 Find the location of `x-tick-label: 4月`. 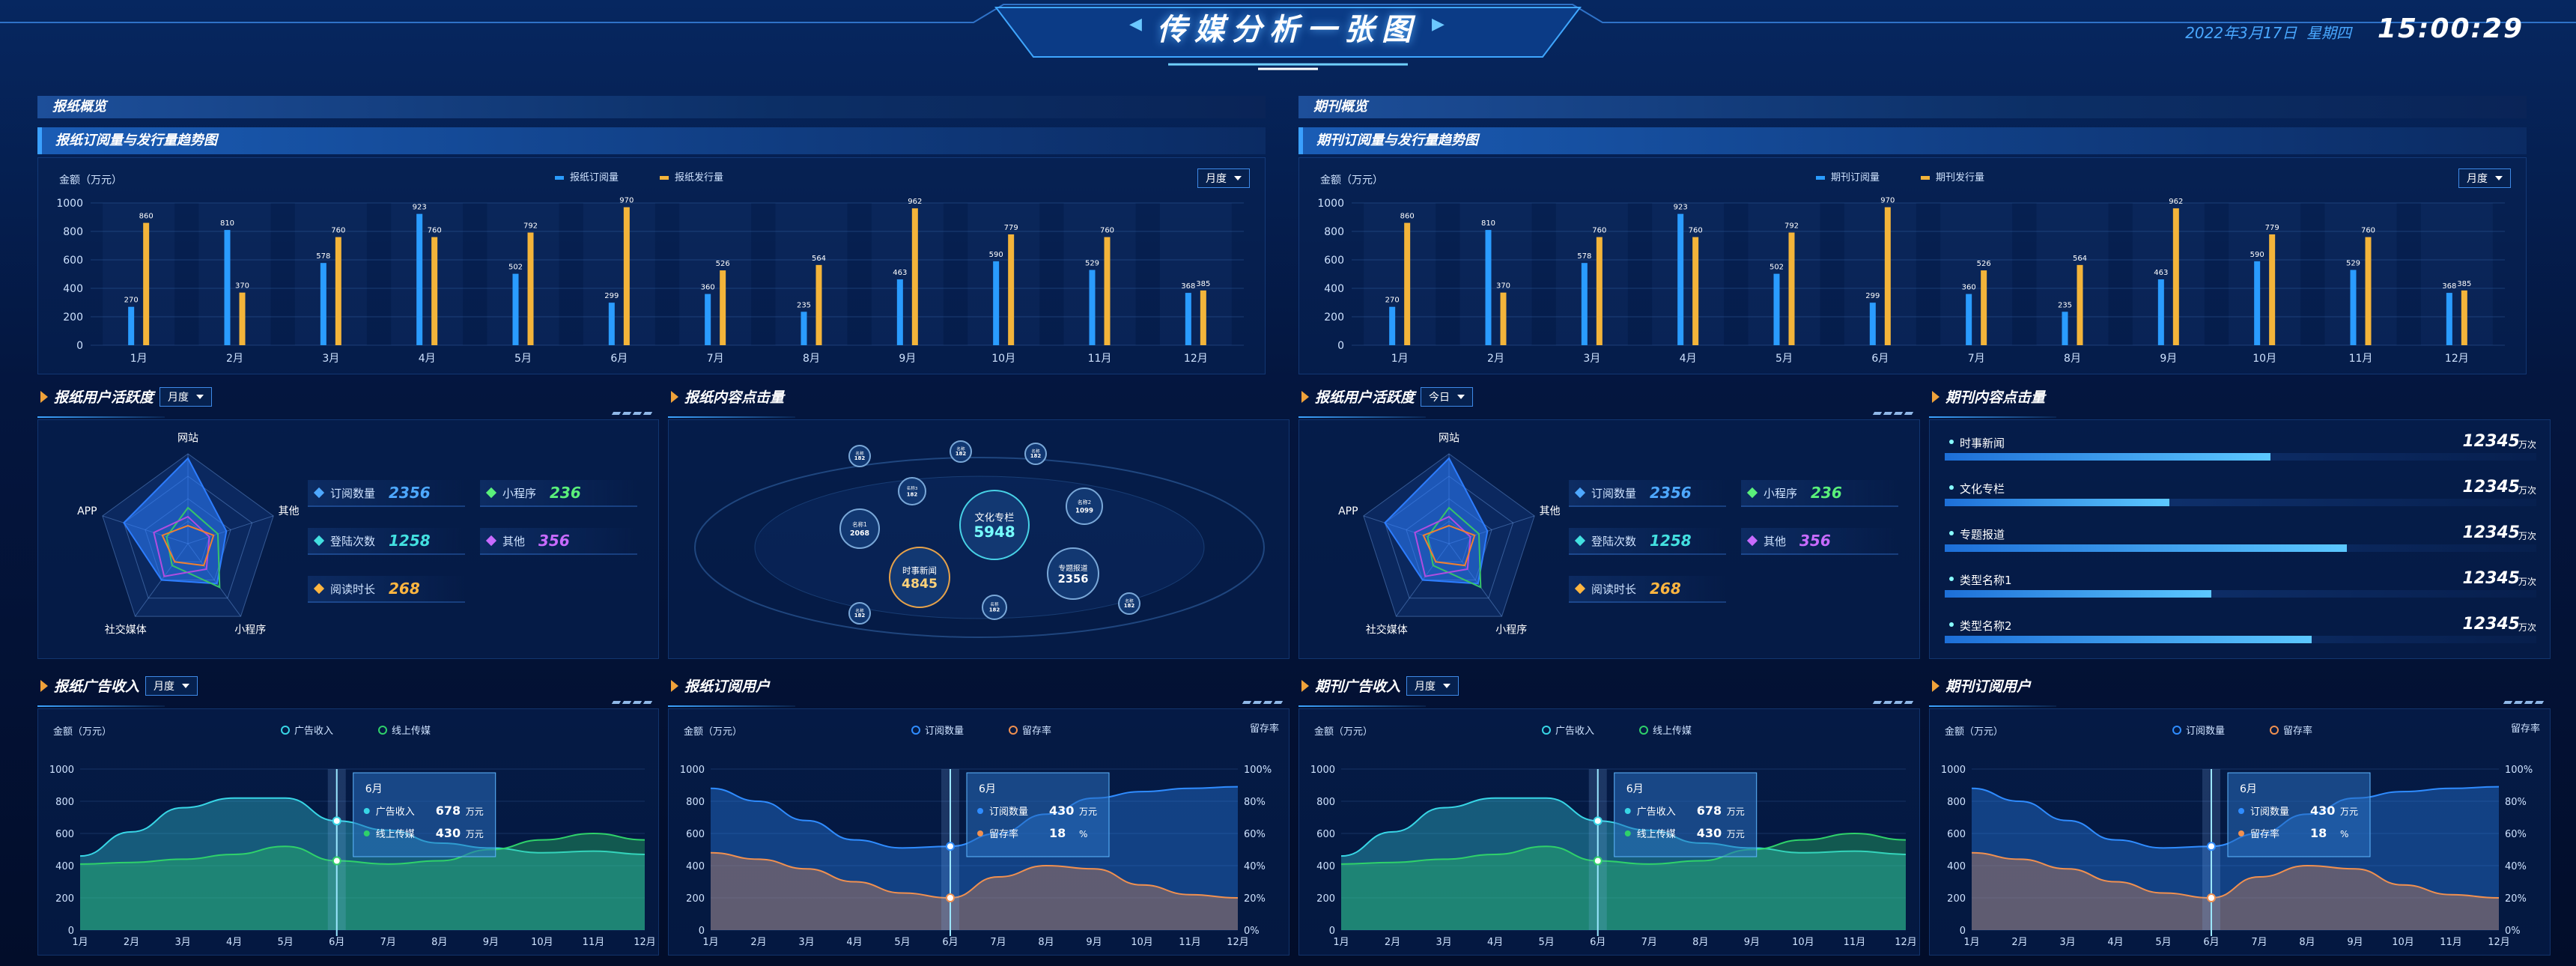

x-tick-label: 4月 is located at coordinates (234, 942).